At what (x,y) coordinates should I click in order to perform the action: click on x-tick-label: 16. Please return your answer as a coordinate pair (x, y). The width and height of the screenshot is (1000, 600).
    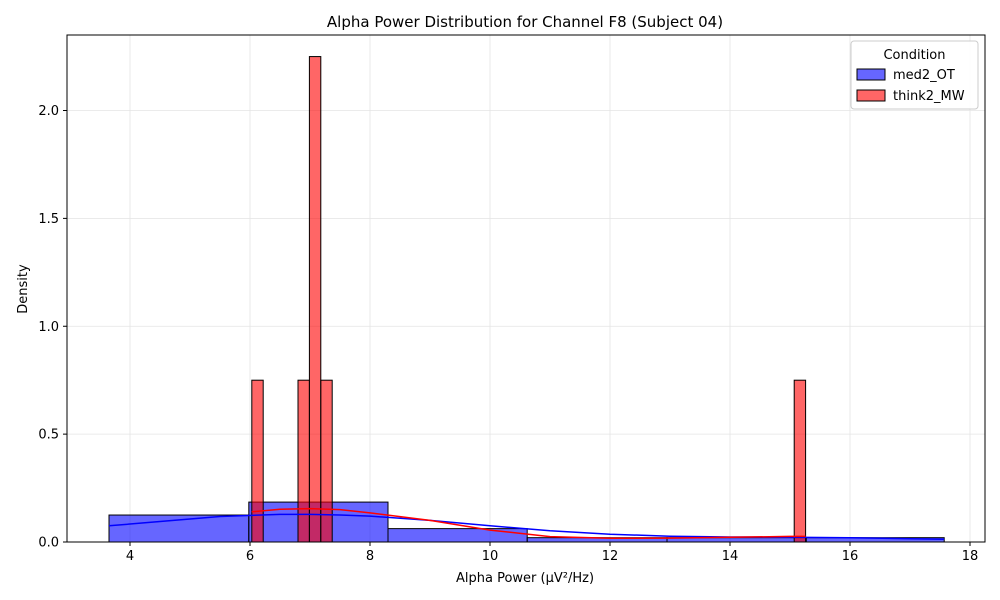
    Looking at the image, I should click on (850, 556).